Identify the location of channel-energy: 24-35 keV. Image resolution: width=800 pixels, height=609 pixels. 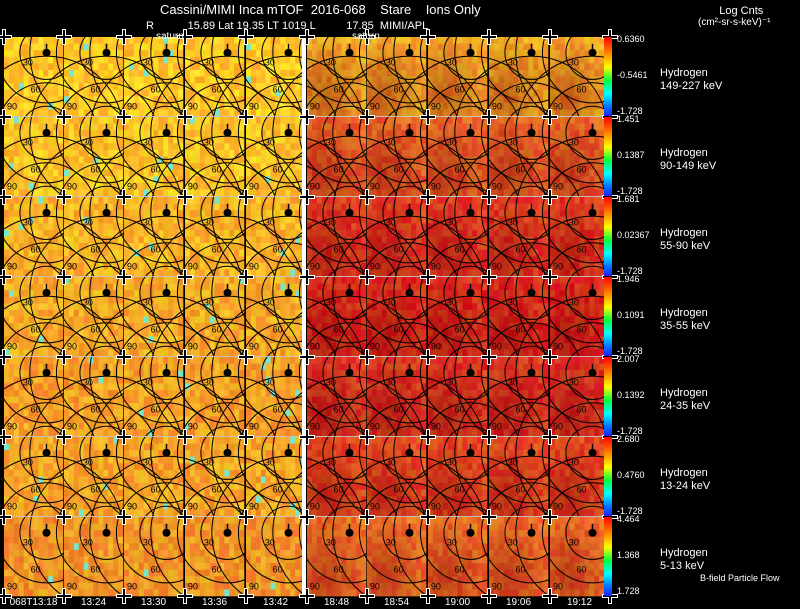
(685, 406).